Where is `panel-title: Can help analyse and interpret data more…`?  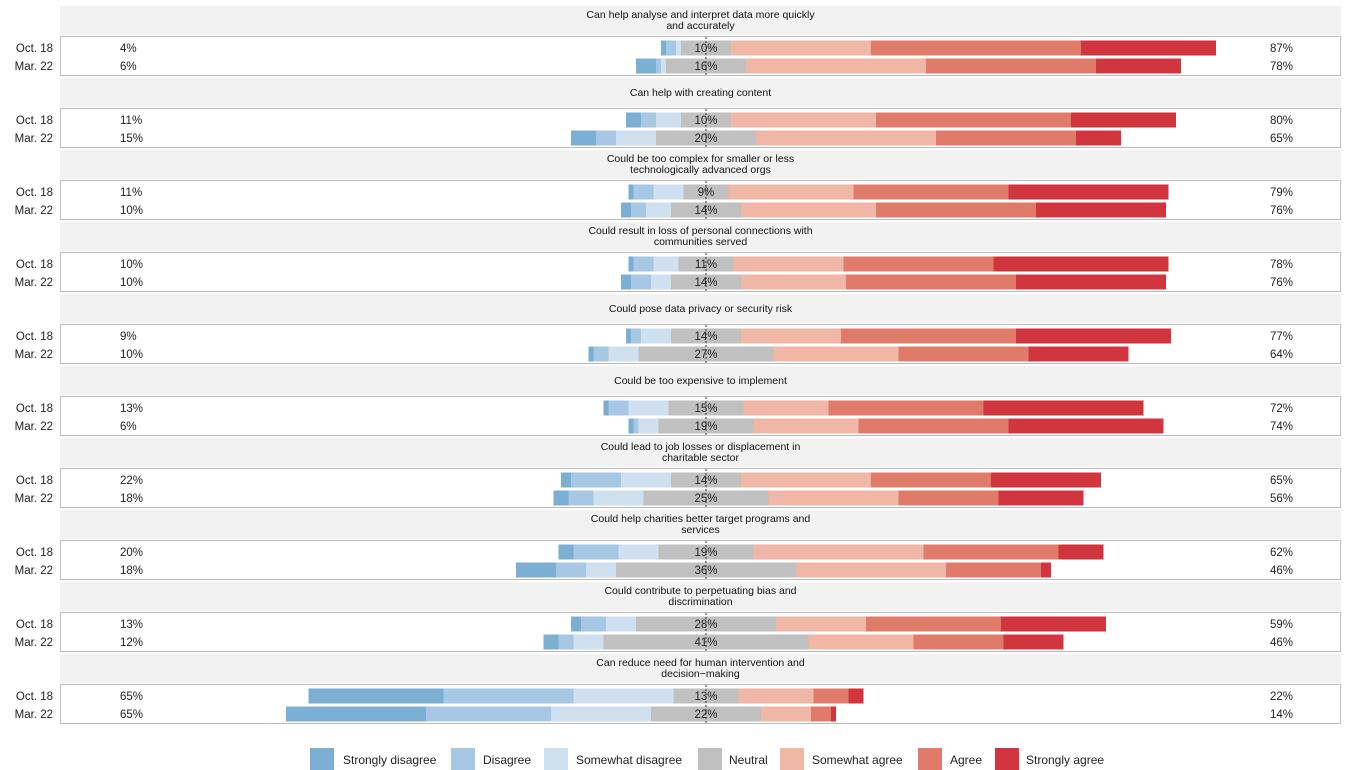 panel-title: Can help analyse and interpret data more… is located at coordinates (700, 15).